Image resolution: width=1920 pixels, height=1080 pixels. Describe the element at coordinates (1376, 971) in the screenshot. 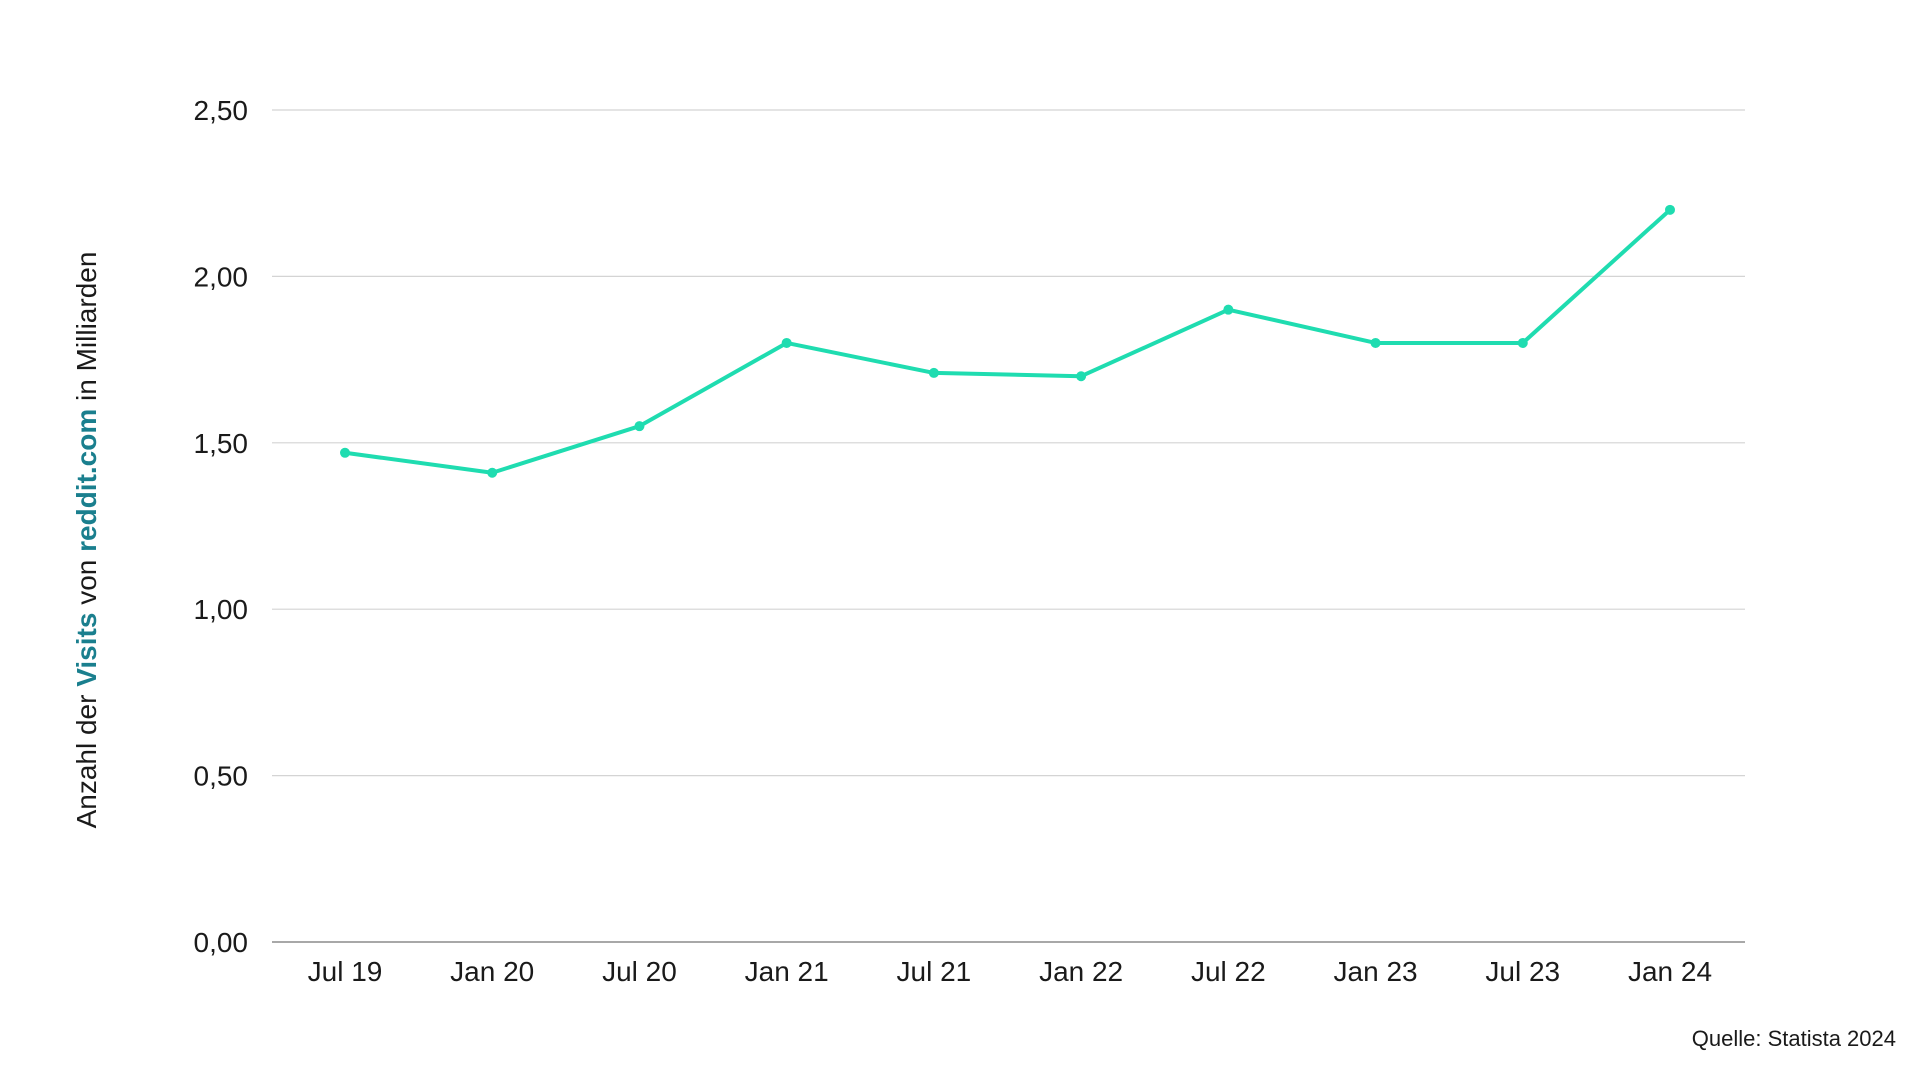

I see `x-tick-label: Jan 23` at that location.